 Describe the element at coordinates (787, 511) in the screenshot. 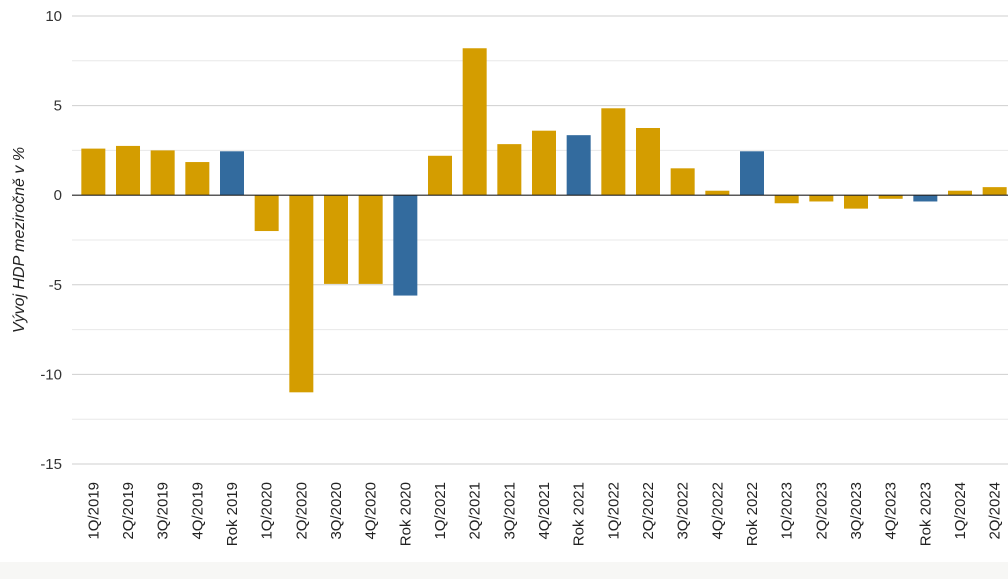

I see `x-tick-label: 1Q/2023` at that location.